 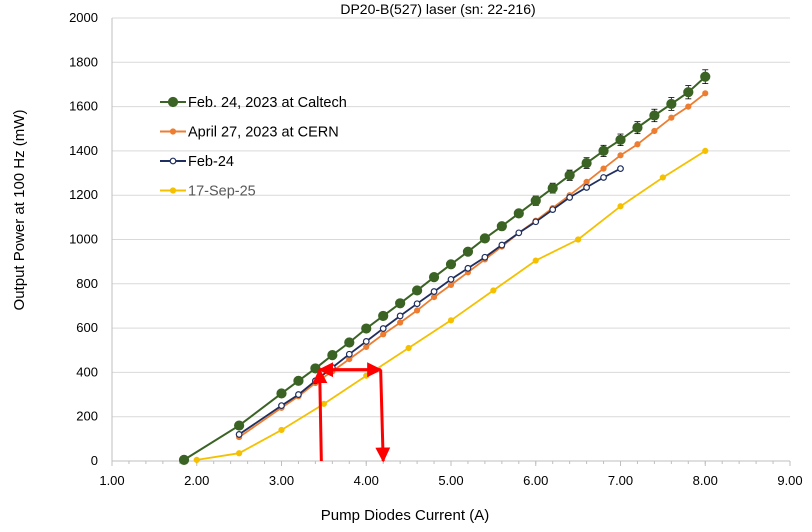 What do you see at coordinates (351, 412) in the screenshot?
I see `annotations` at bounding box center [351, 412].